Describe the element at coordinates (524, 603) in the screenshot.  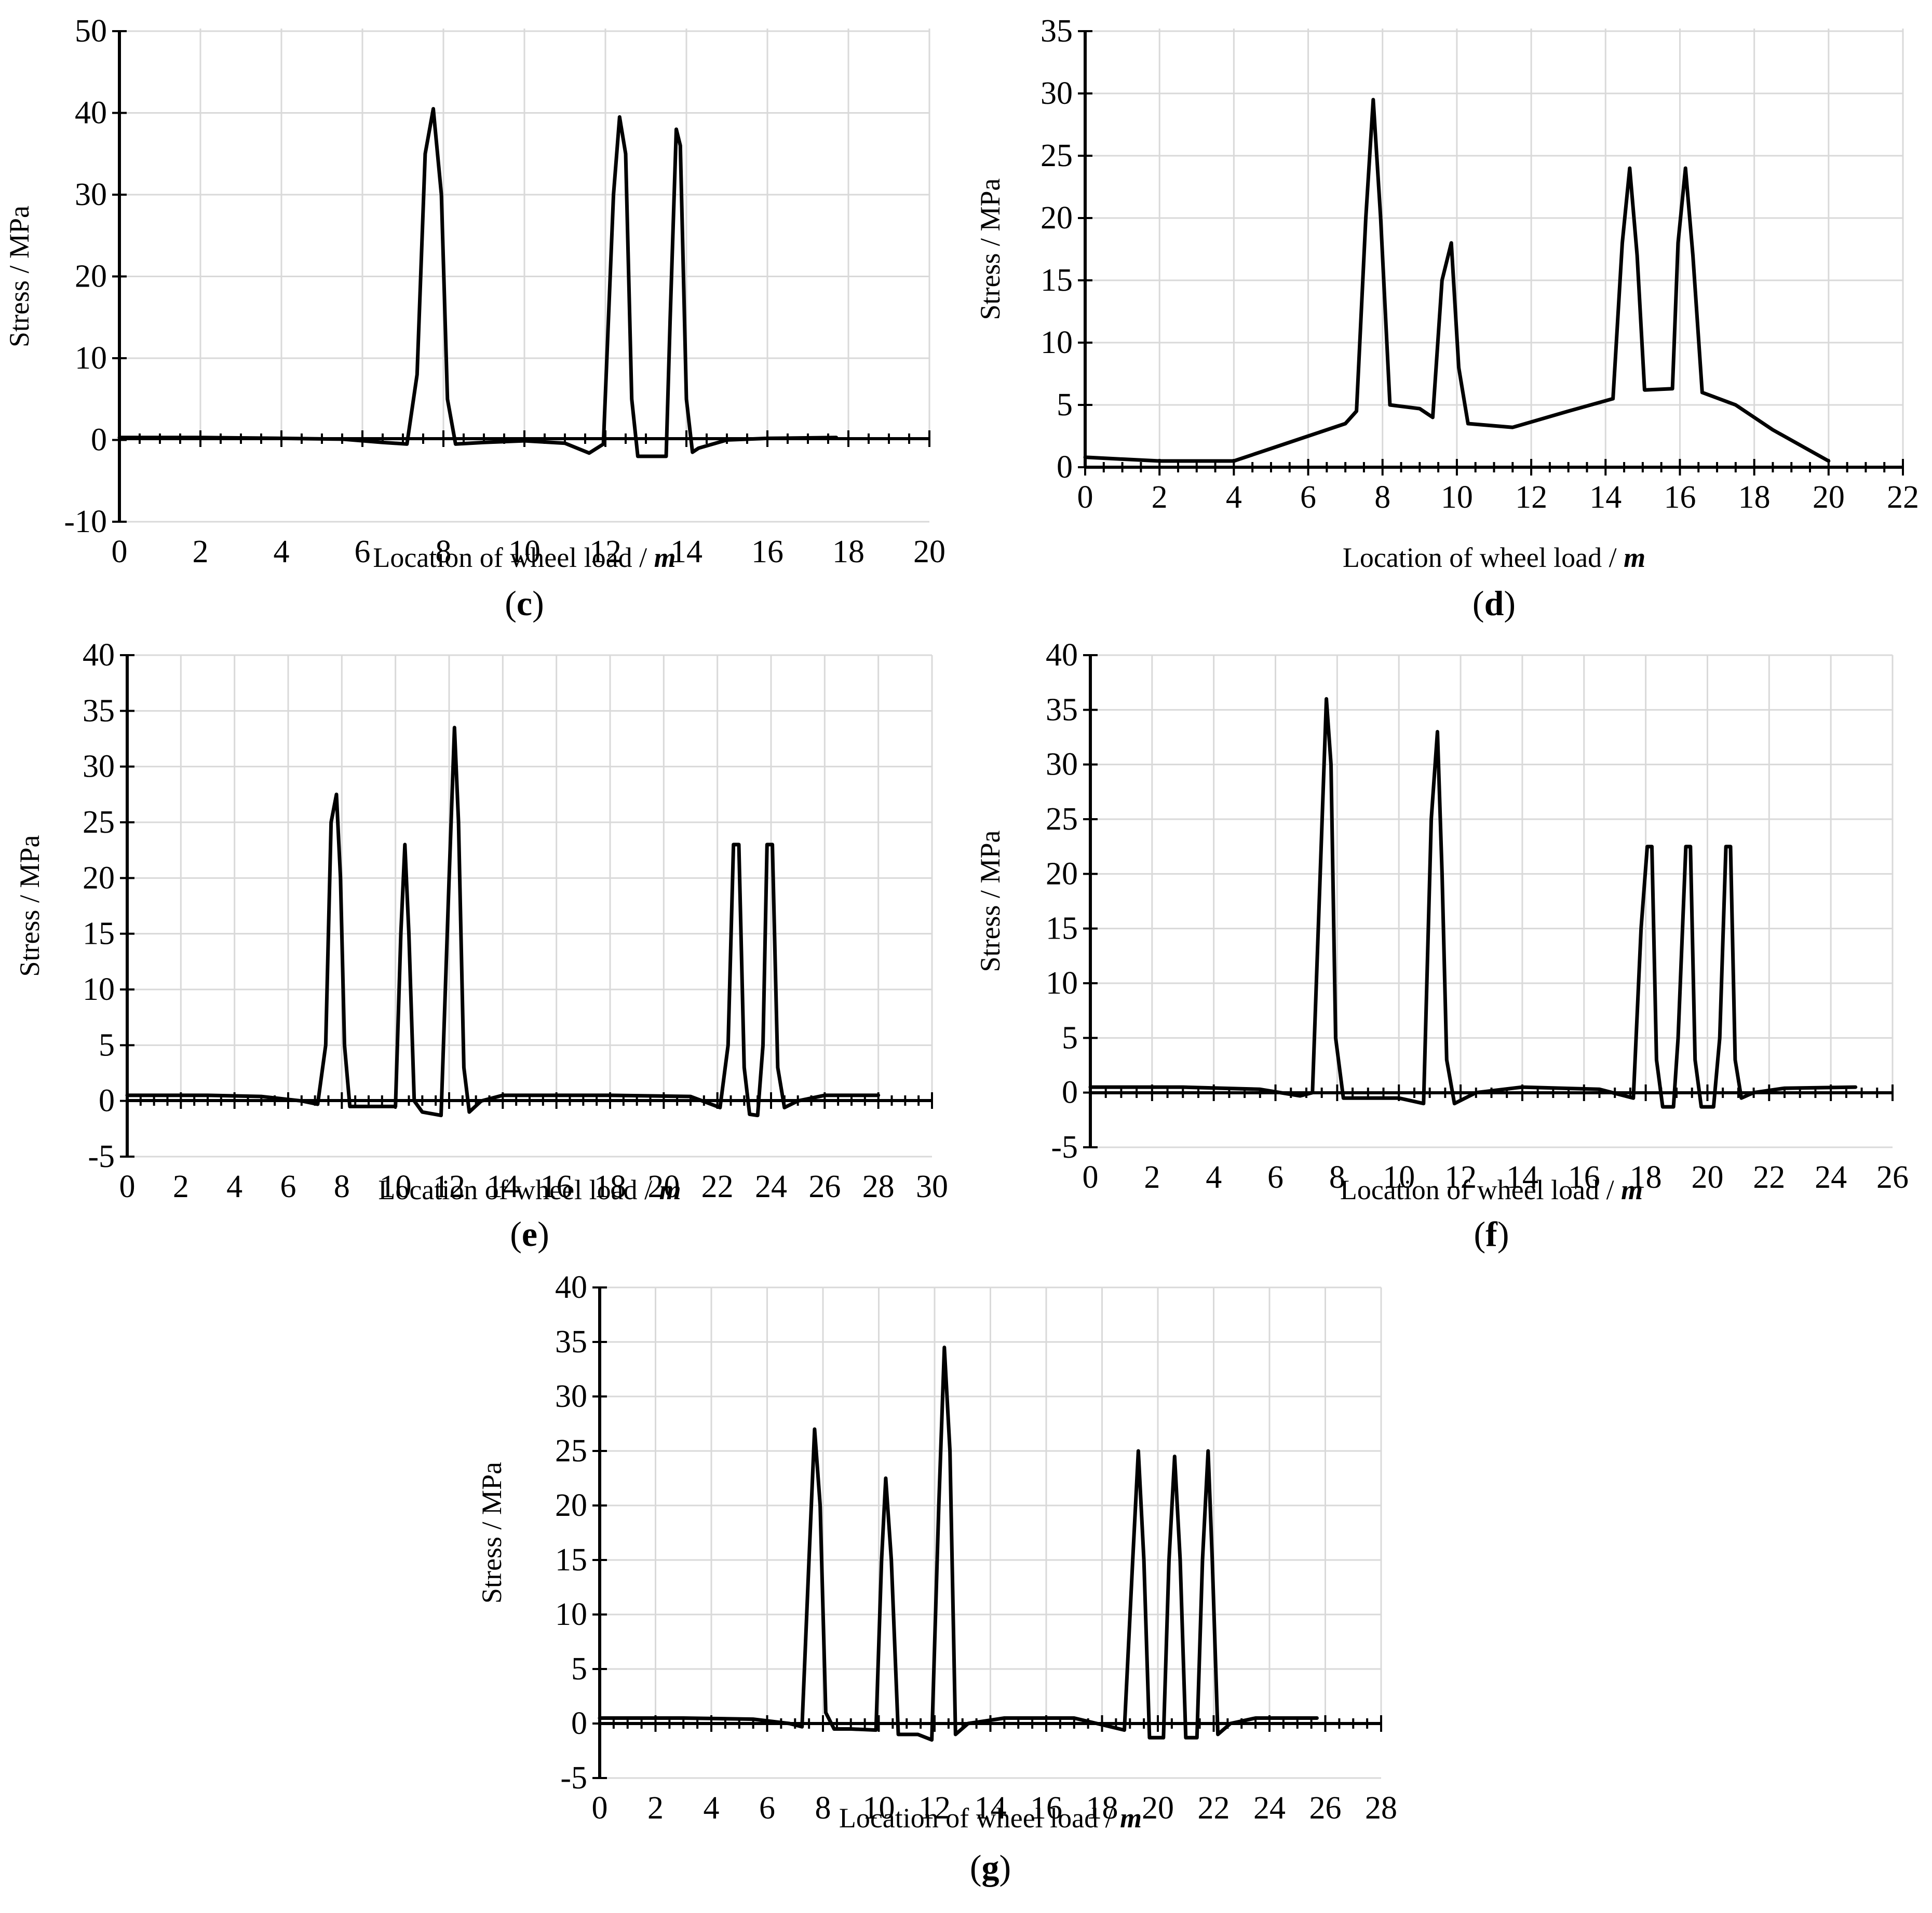
I see `panel-label: (c)` at that location.